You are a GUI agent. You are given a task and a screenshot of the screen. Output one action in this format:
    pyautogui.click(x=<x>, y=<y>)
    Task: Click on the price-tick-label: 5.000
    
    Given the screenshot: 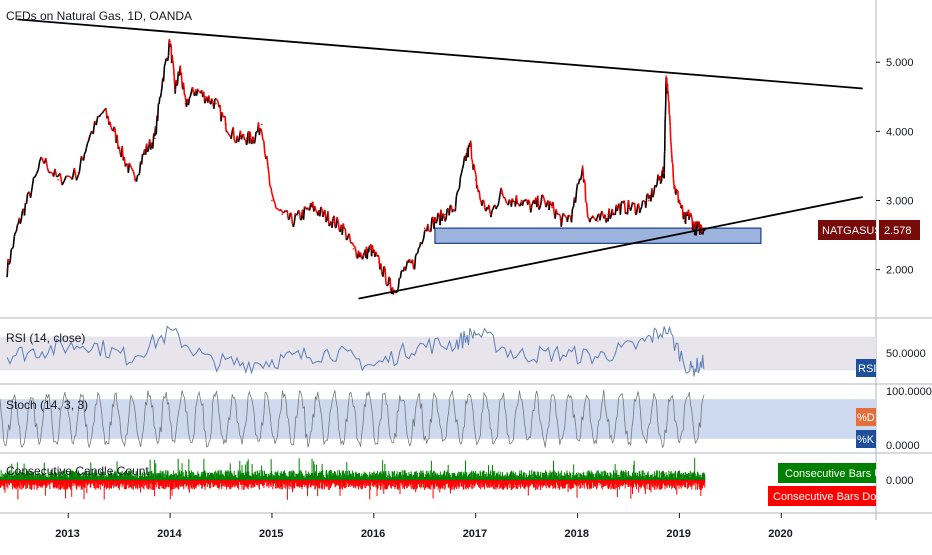 What is the action you would take?
    pyautogui.click(x=900, y=63)
    